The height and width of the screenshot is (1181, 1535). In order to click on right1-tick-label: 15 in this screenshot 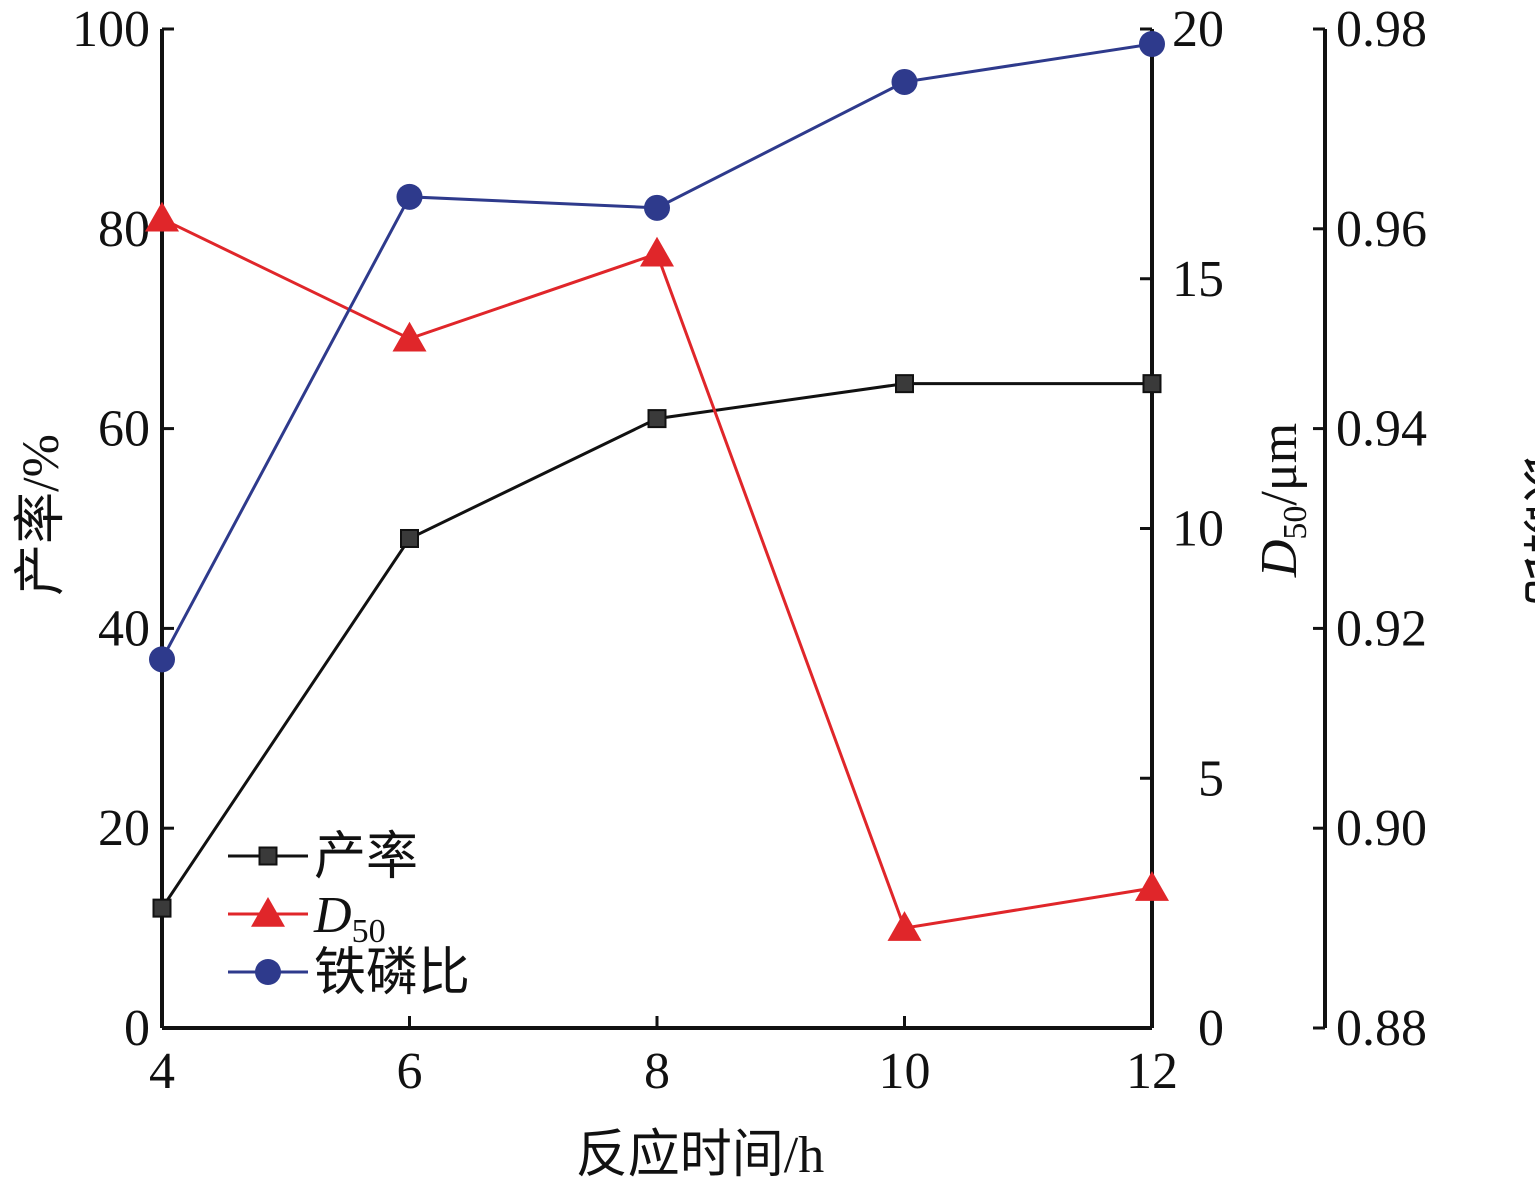, I will do `click(1198, 279)`.